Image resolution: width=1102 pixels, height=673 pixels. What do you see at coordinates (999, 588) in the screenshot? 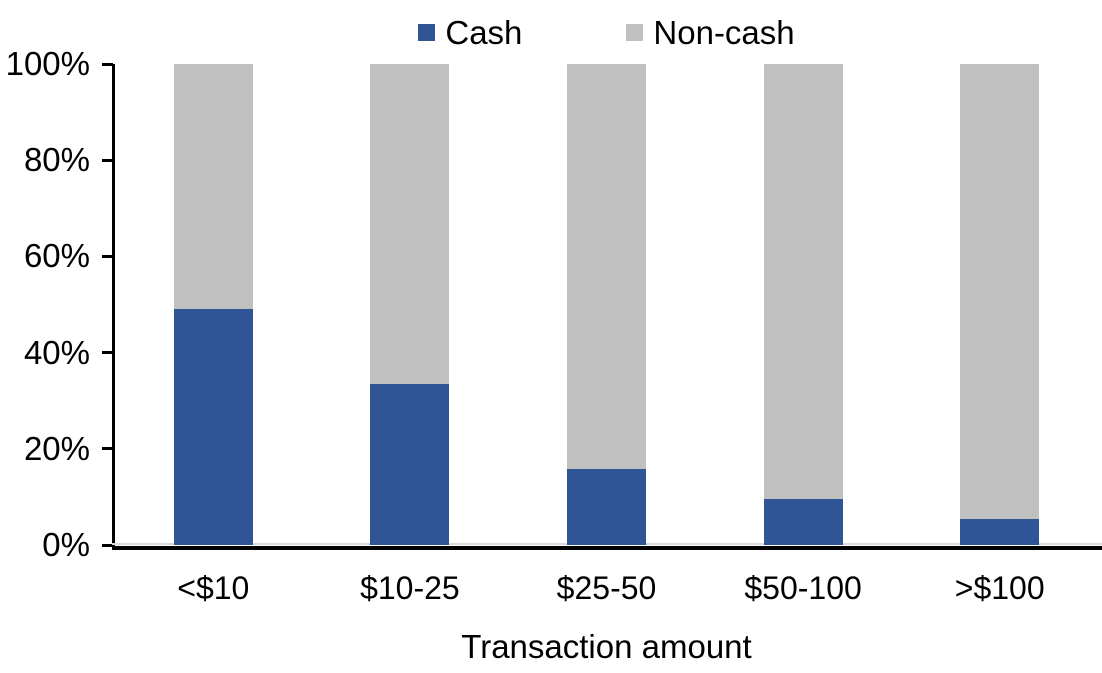
I see `x-tick-label: >$100` at bounding box center [999, 588].